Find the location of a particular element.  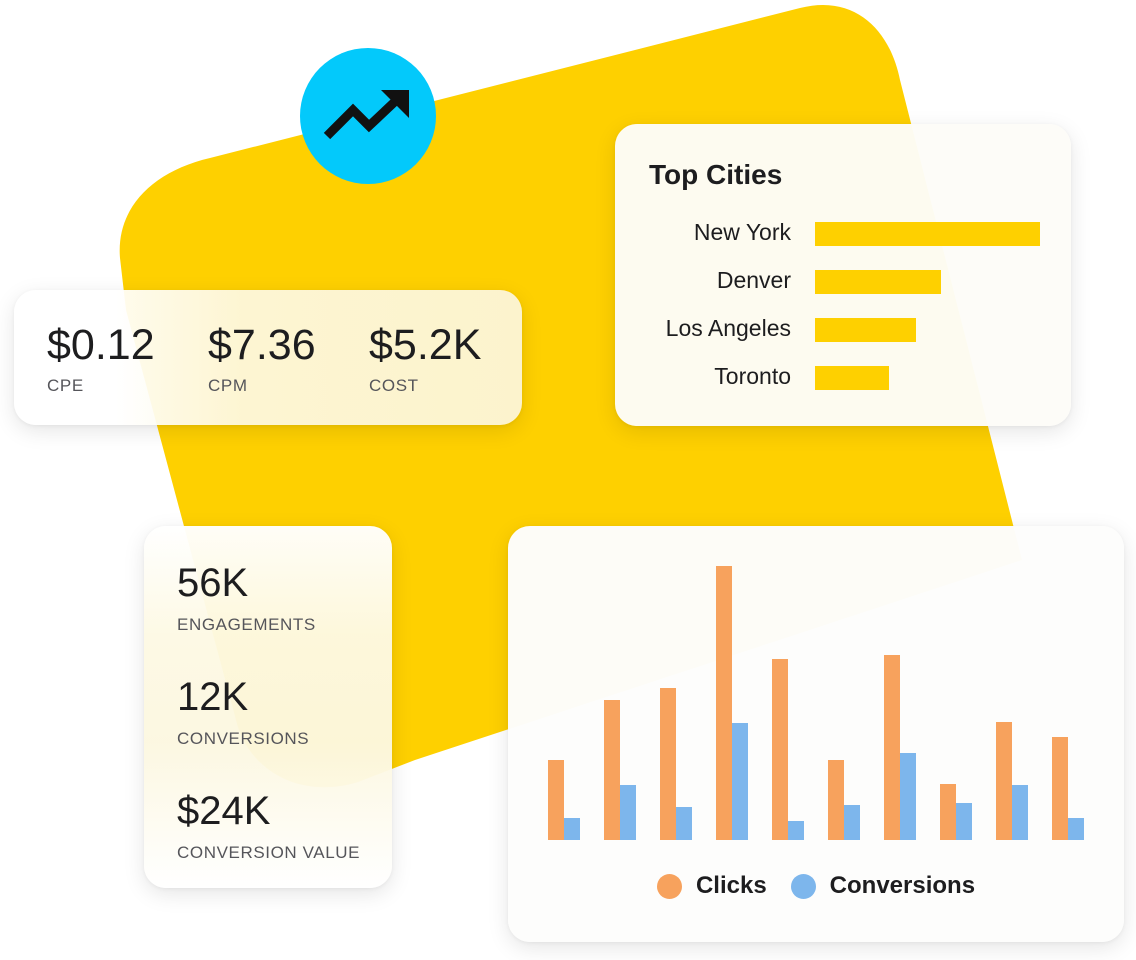

metric-label: CPE is located at coordinates (65, 385).